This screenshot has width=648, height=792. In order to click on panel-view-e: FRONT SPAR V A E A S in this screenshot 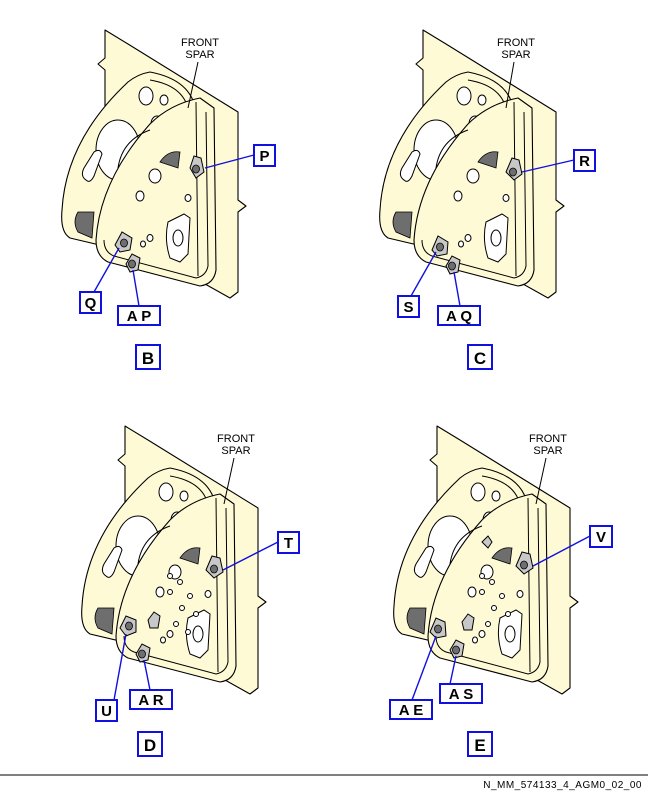, I will do `click(501, 591)`.